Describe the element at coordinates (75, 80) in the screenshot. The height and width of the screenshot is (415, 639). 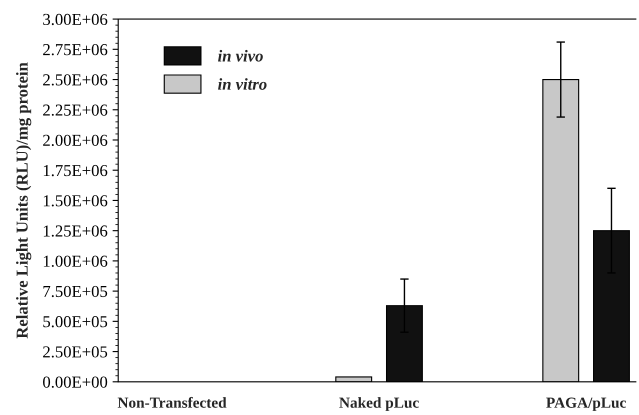
I see `y-tick-label: 2.50E+06` at that location.